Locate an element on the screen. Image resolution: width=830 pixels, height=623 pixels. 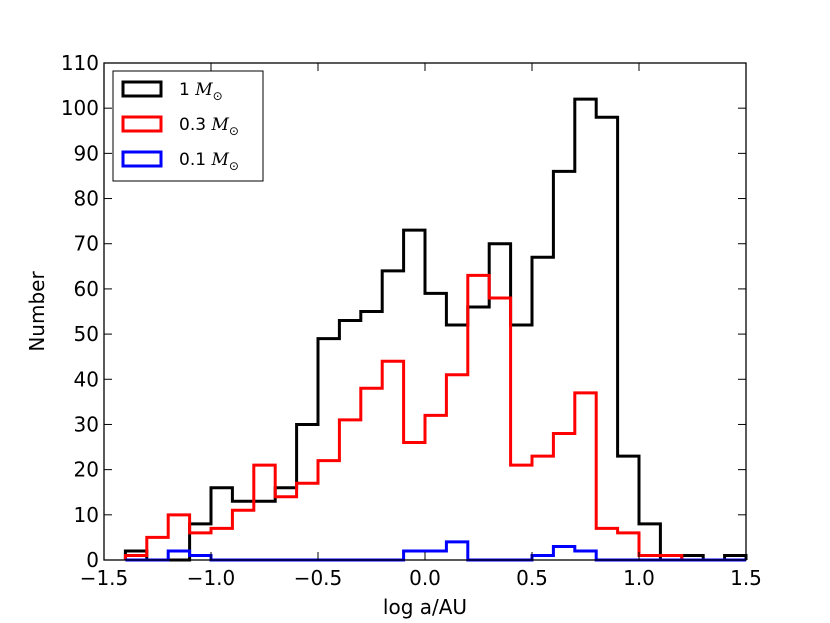
x-tick-label: 1.5 is located at coordinates (746, 578).